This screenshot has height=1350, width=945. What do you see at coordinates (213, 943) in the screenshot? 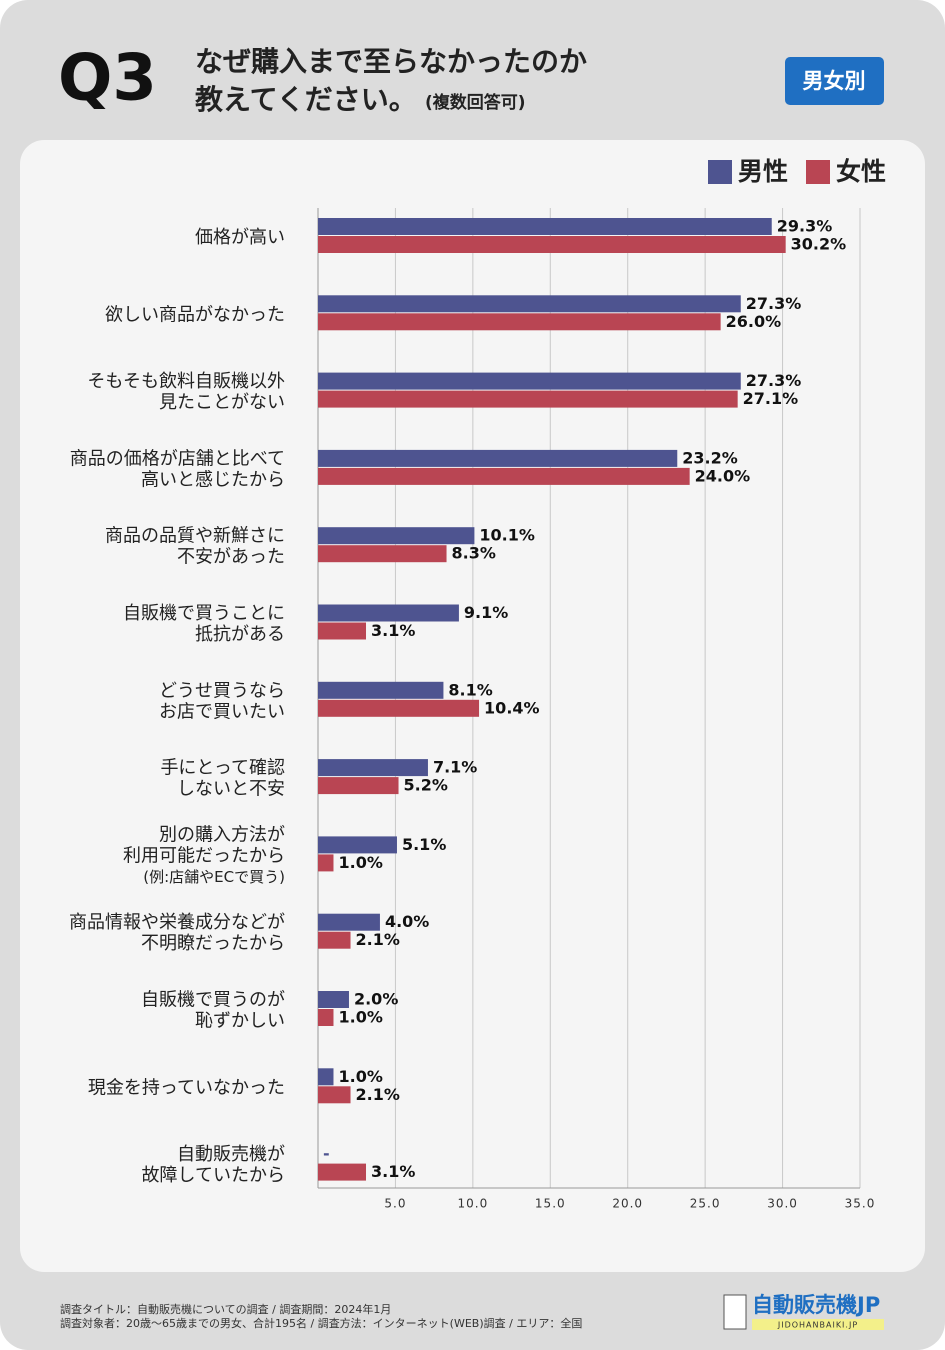
I see `category-label: 不明瞭だったから` at bounding box center [213, 943].